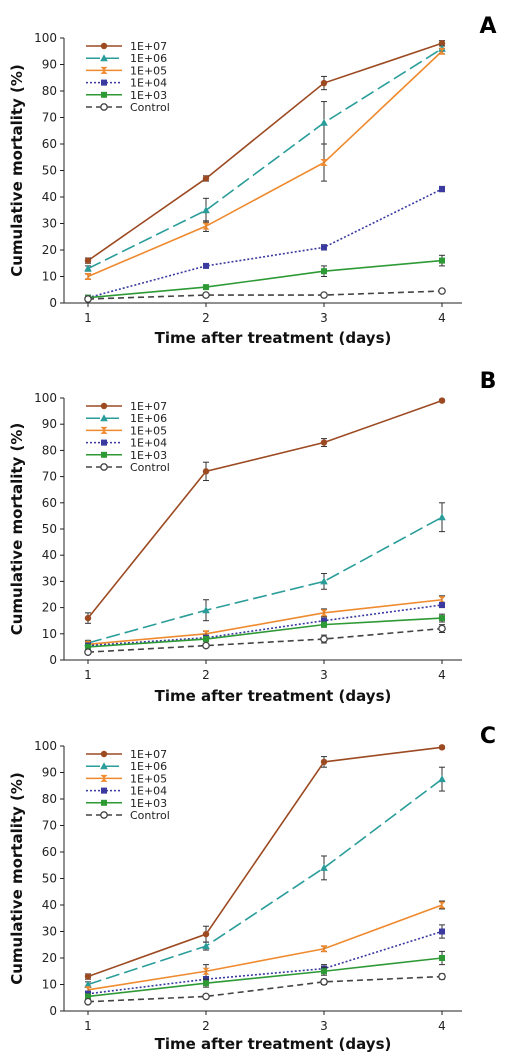 The height and width of the screenshot is (1052, 509). I want to click on x-tick-label: 3, so click(324, 675).